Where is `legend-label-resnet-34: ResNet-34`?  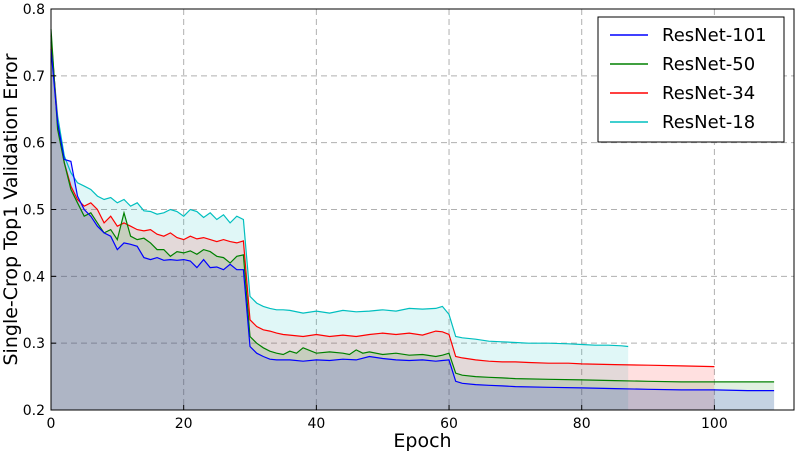 legend-label-resnet-34: ResNet-34 is located at coordinates (708, 93).